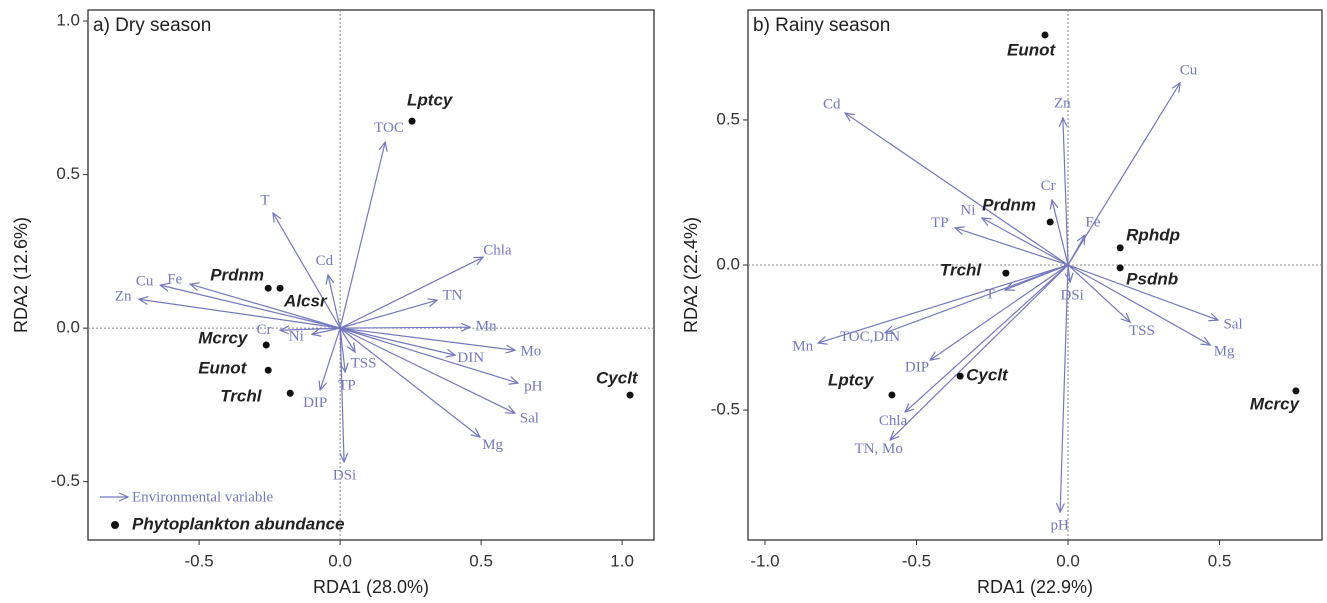 This screenshot has height=603, width=1327. What do you see at coordinates (967, 211) in the screenshot?
I see `arrow-label: Ni` at bounding box center [967, 211].